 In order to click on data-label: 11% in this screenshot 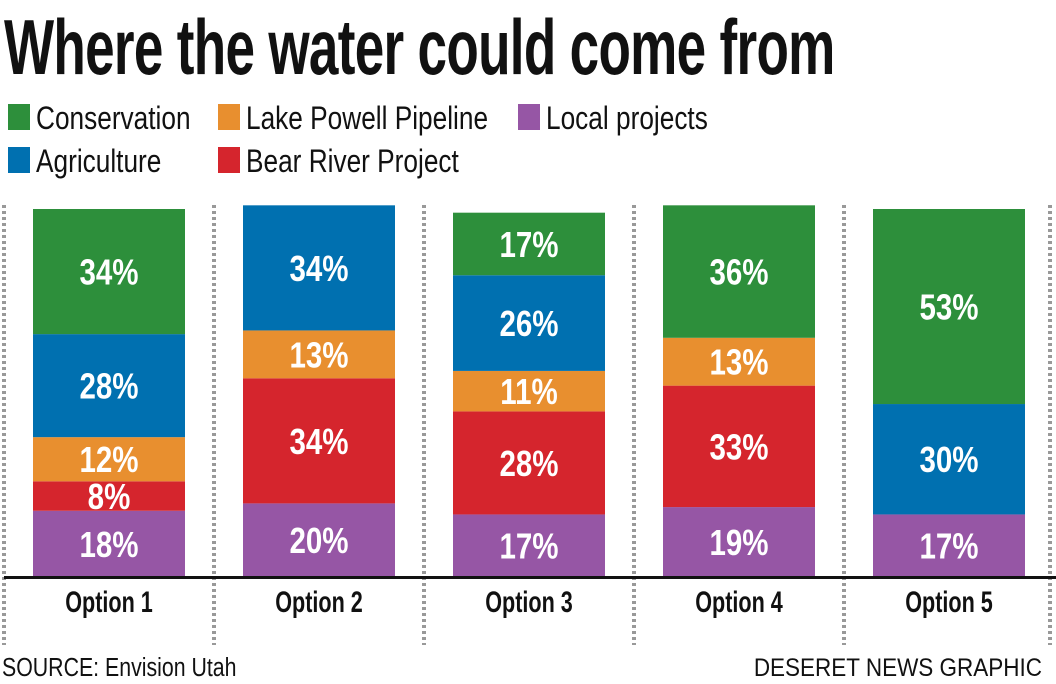, I will do `click(528, 391)`.